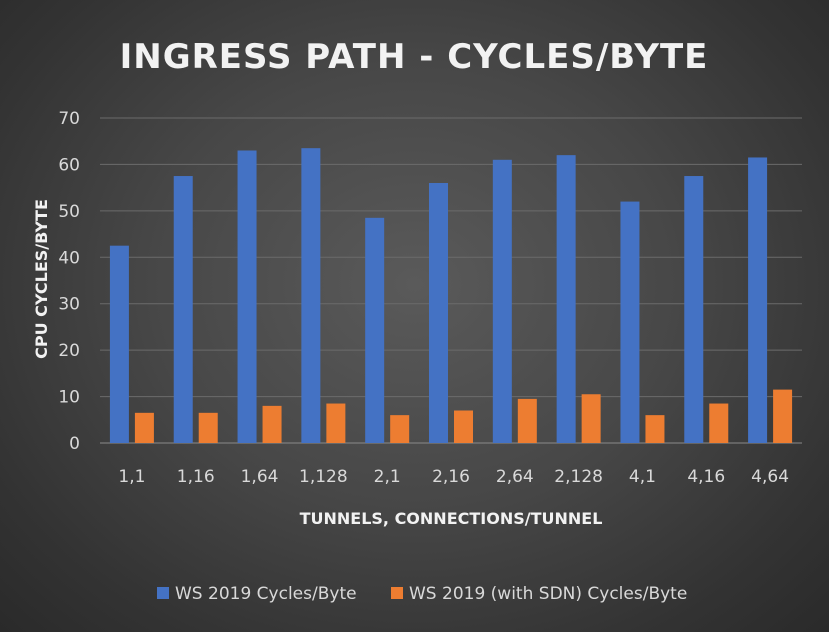  What do you see at coordinates (387, 477) in the screenshot?
I see `x-tick-label: 2,1` at bounding box center [387, 477].